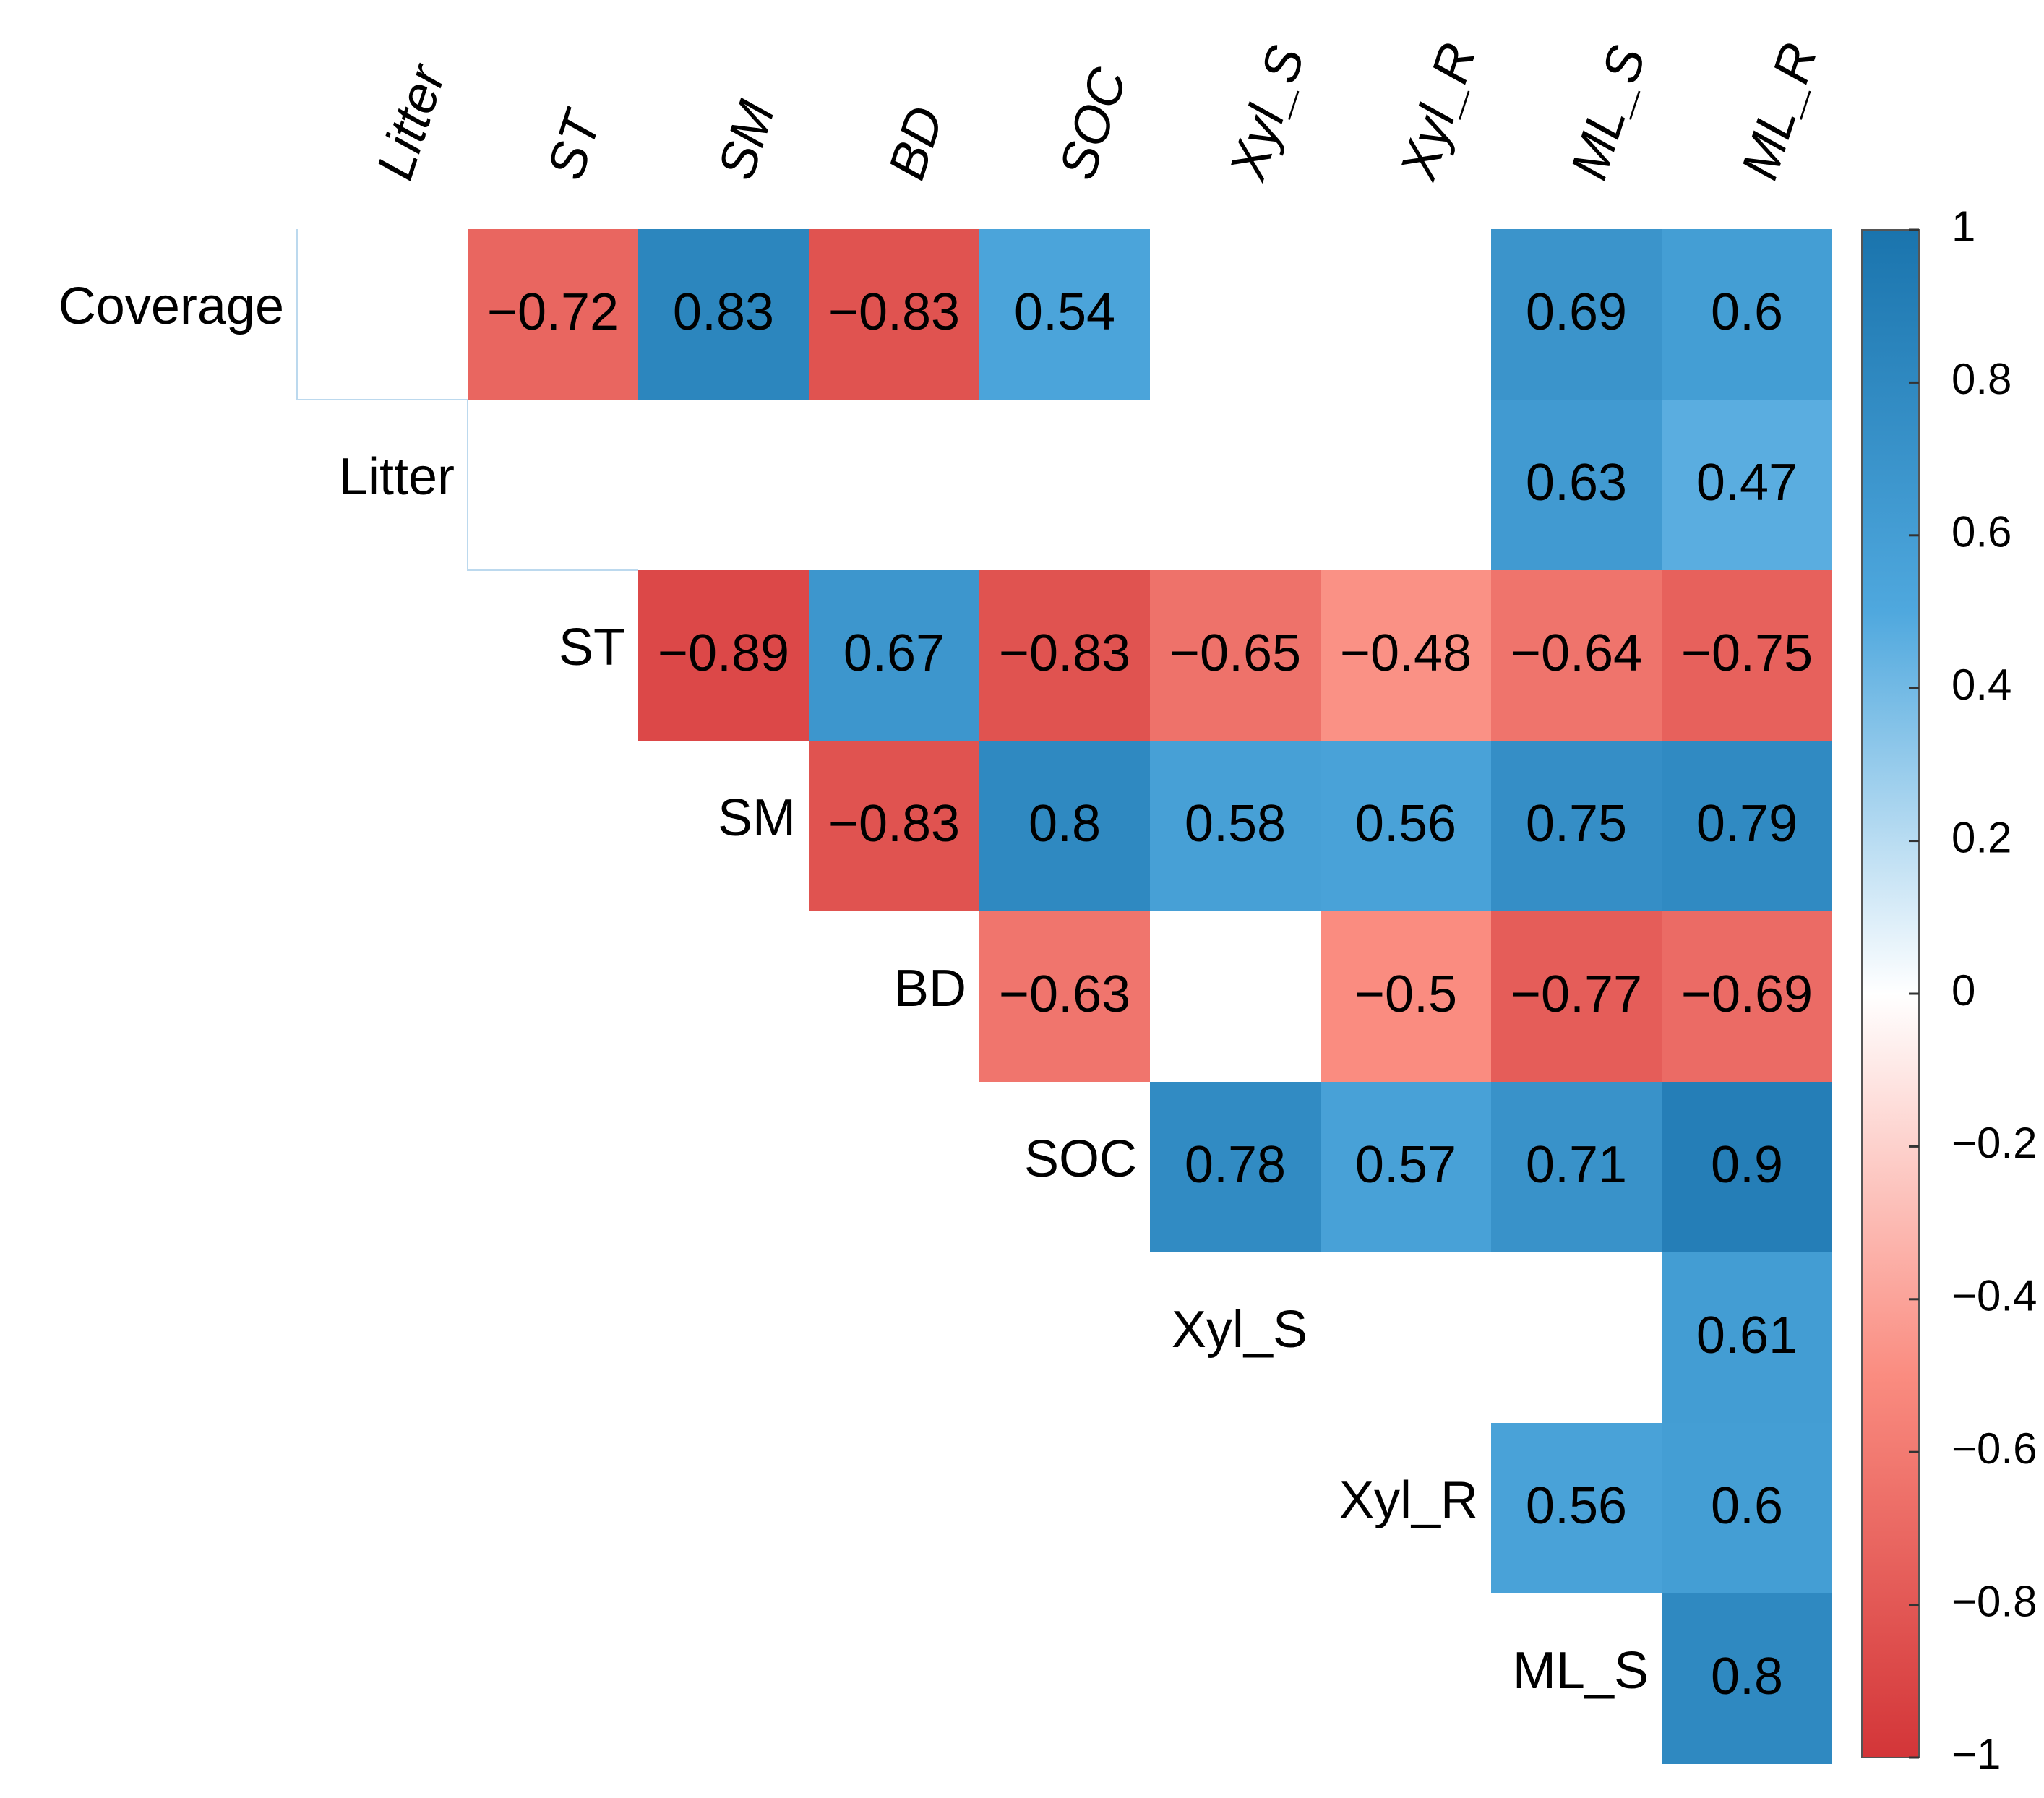  I want to click on cell-label: −0.77, so click(1576, 994).